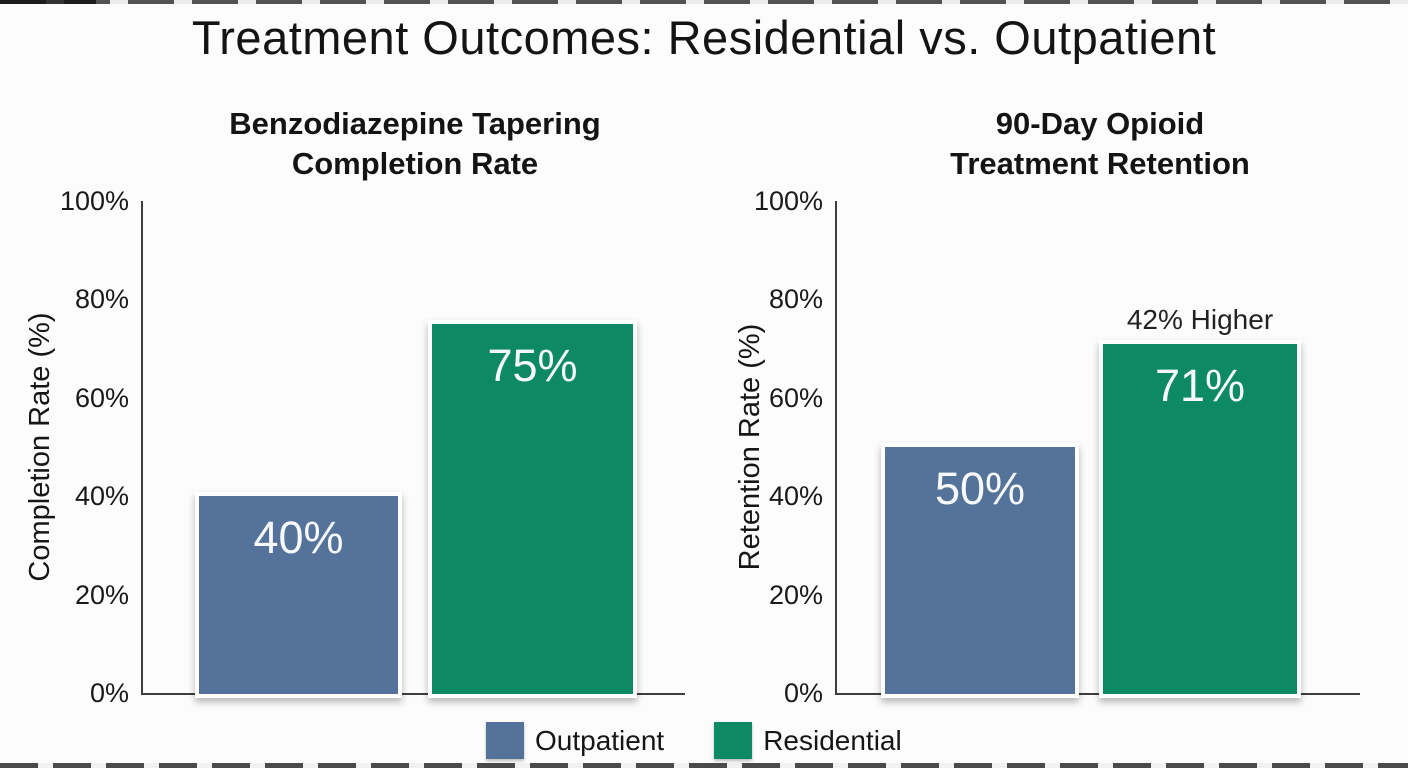 The width and height of the screenshot is (1408, 768). What do you see at coordinates (600, 740) in the screenshot?
I see `legend-label-outpatient: Outpatient` at bounding box center [600, 740].